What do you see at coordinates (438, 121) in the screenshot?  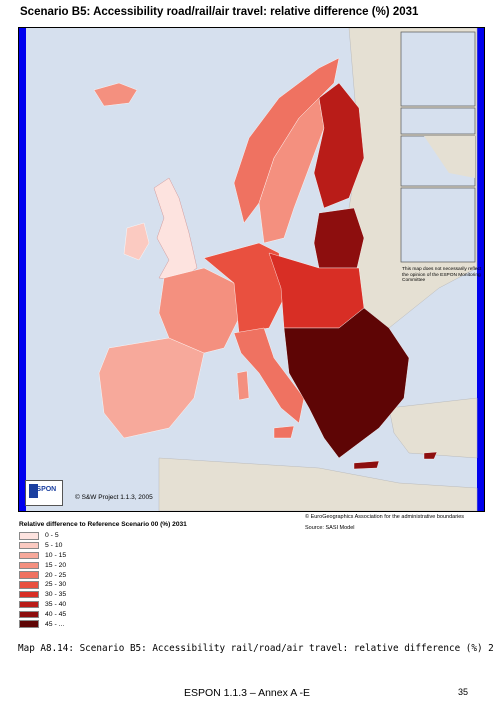 I see `inset-madeira` at bounding box center [438, 121].